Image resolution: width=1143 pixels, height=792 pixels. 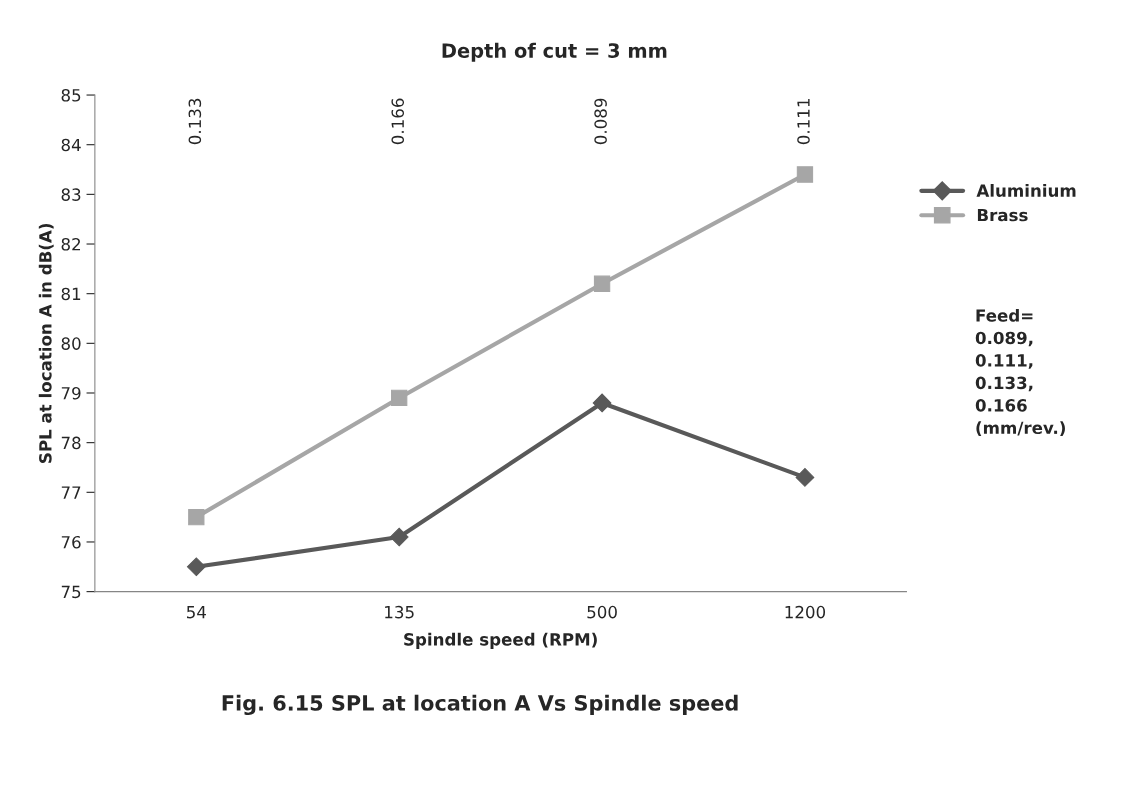 I want to click on chart-title: Depth of cut = 3 mm, so click(x=554, y=52).